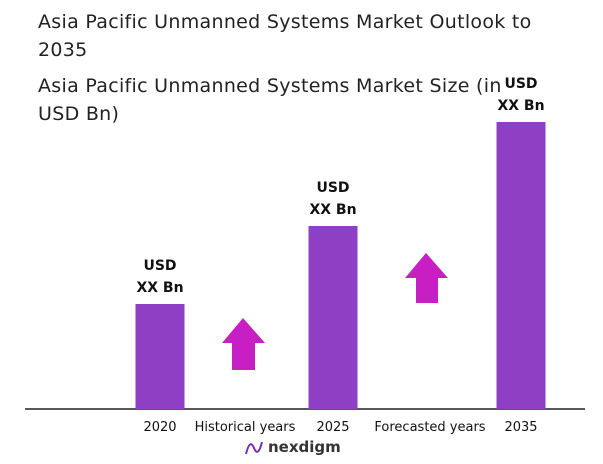 The image size is (603, 464). What do you see at coordinates (332, 427) in the screenshot?
I see `x-tick-label: 2025` at bounding box center [332, 427].